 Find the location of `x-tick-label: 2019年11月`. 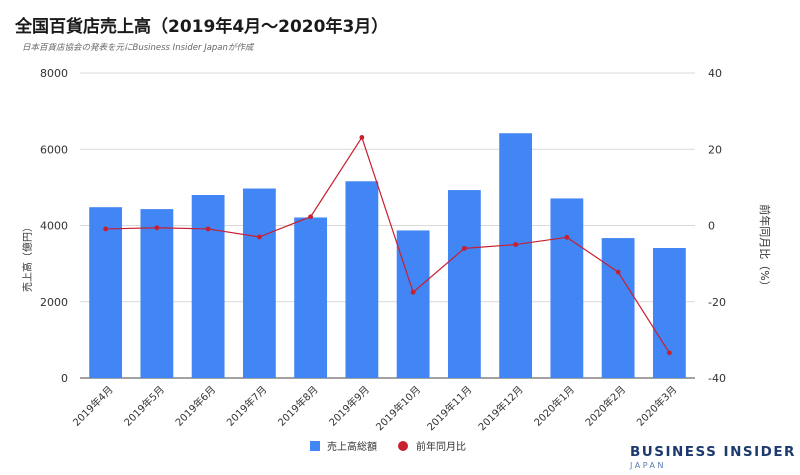

x-tick-label: 2019年11月 is located at coordinates (449, 408).